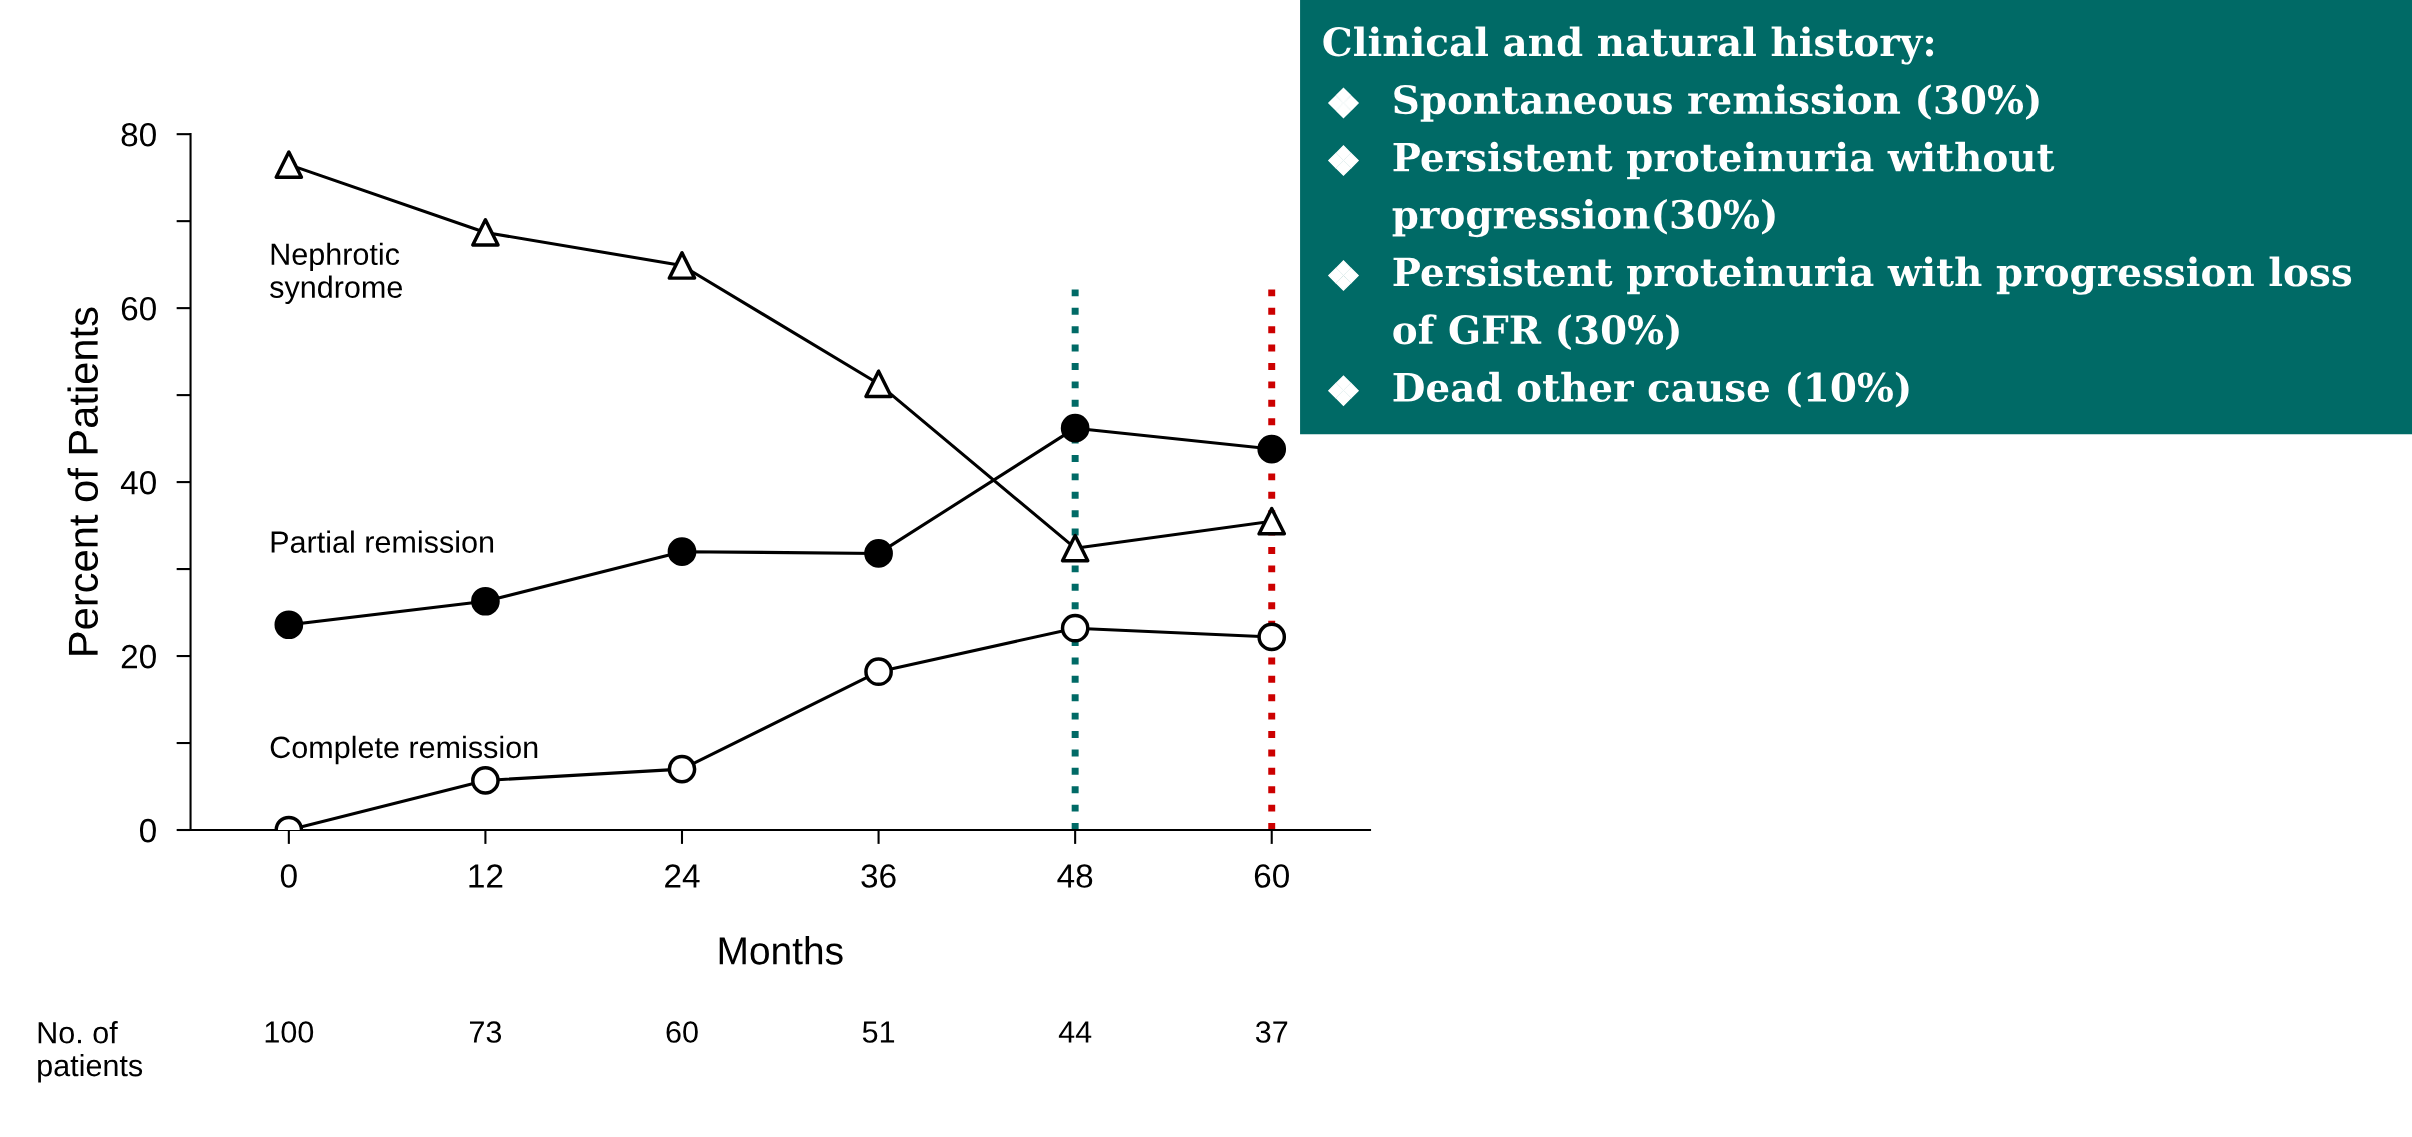 The image size is (2412, 1137). Describe the element at coordinates (485, 1032) in the screenshot. I see `text: 73` at that location.